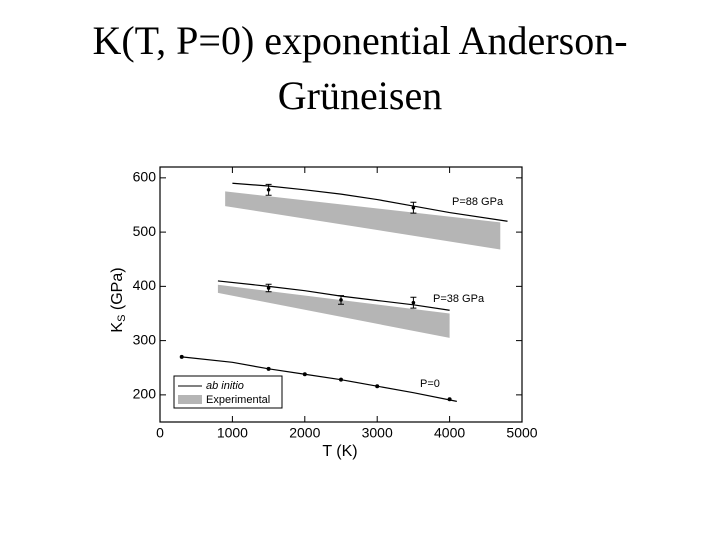  I want to click on y-tick-label: 600, so click(145, 177).